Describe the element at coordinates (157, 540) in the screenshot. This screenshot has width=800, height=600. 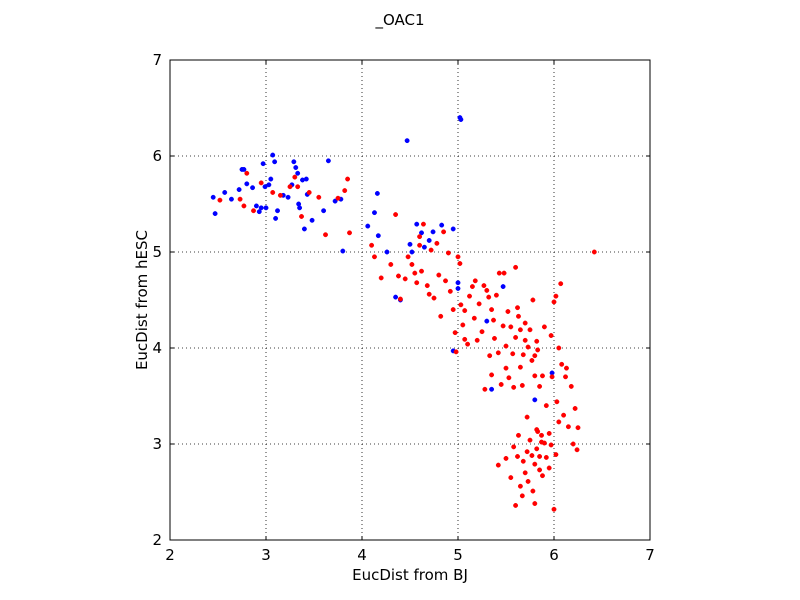
I see `y-tick-label: 2` at that location.